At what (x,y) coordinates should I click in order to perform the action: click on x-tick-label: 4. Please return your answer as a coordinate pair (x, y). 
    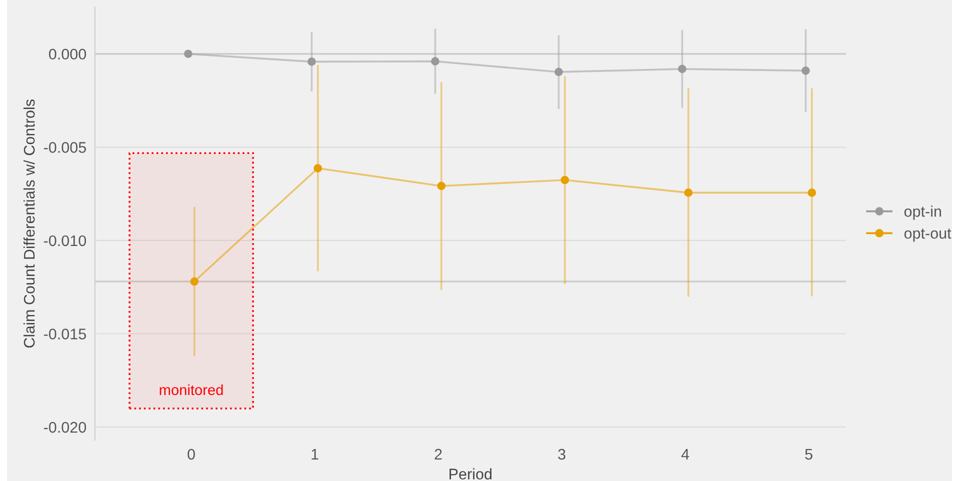
    Looking at the image, I should click on (685, 454).